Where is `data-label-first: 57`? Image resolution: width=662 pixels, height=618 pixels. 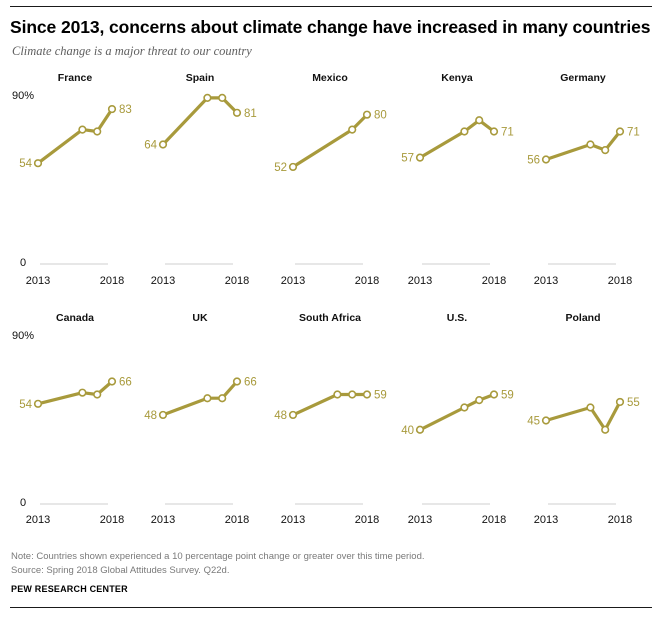 data-label-first: 57 is located at coordinates (407, 159).